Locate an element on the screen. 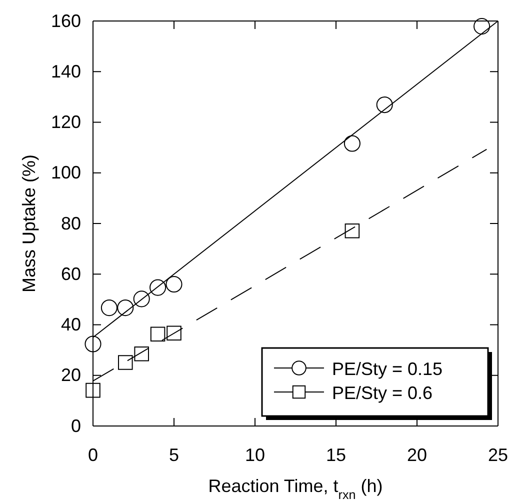  x-axis-title: Reaction Time, t$_{rxn}$ (h) is located at coordinates (295, 488).